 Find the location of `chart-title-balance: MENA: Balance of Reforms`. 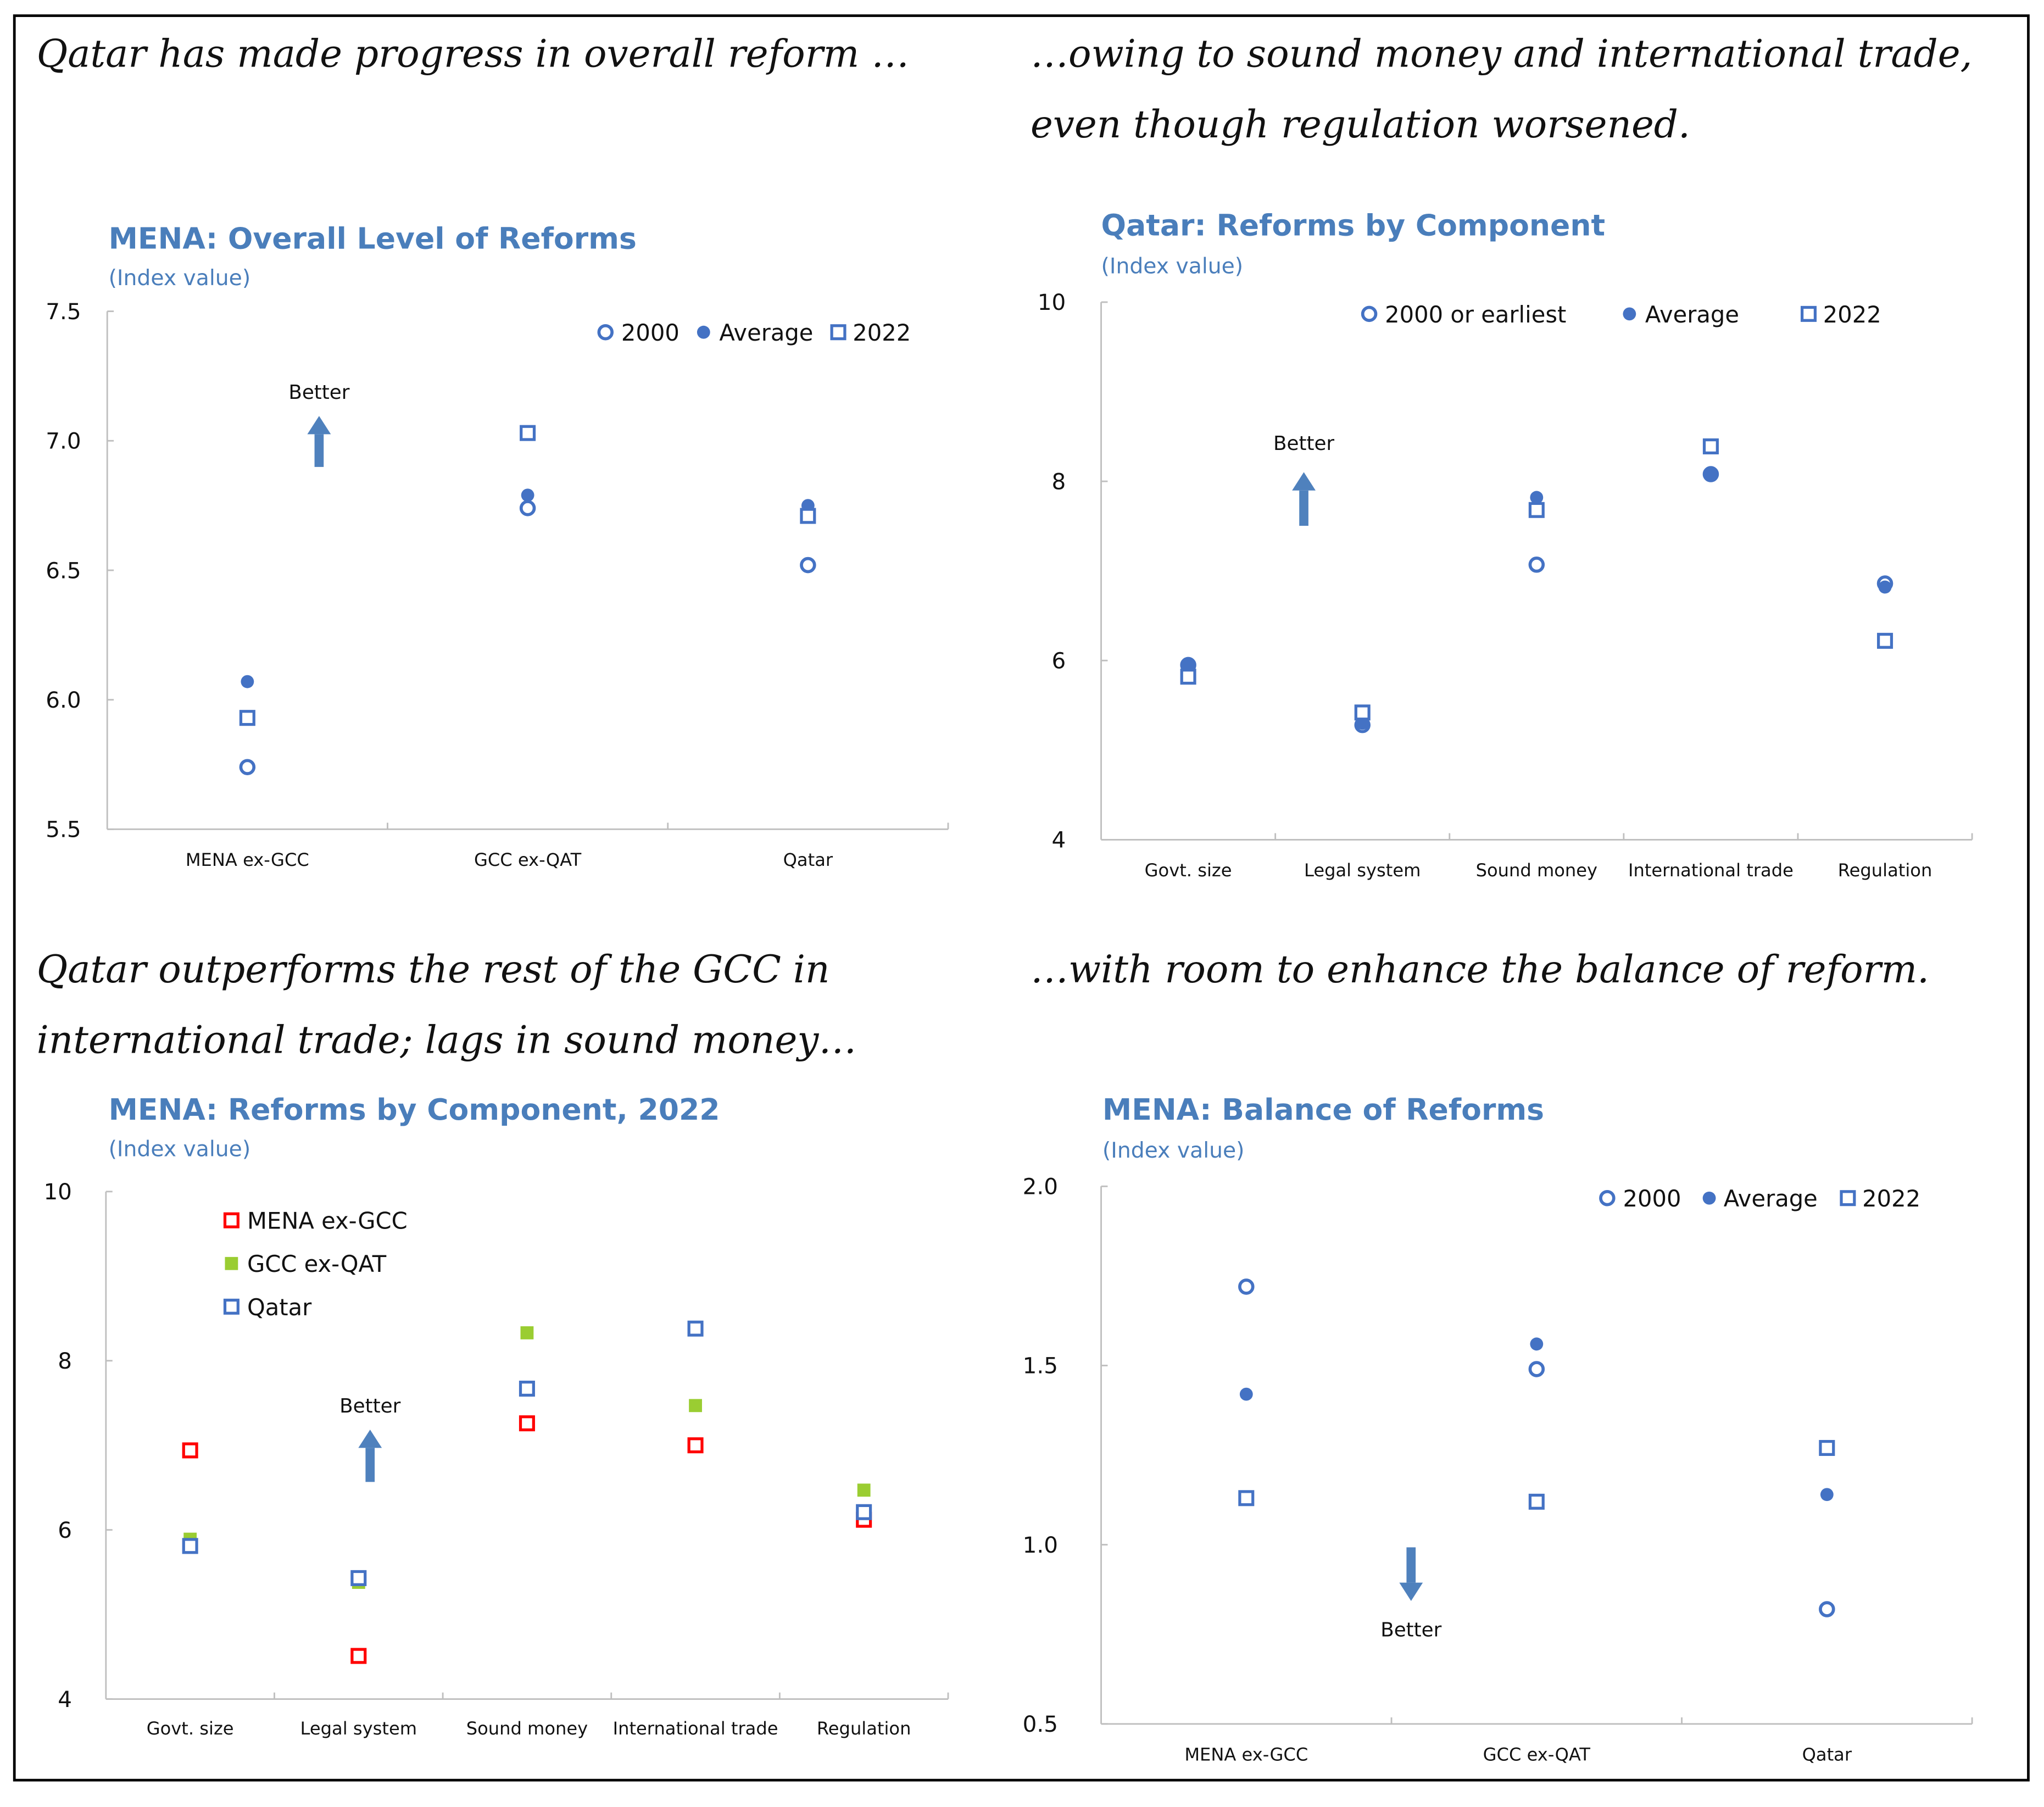

chart-title-balance: MENA: Balance of Reforms is located at coordinates (1324, 1111).